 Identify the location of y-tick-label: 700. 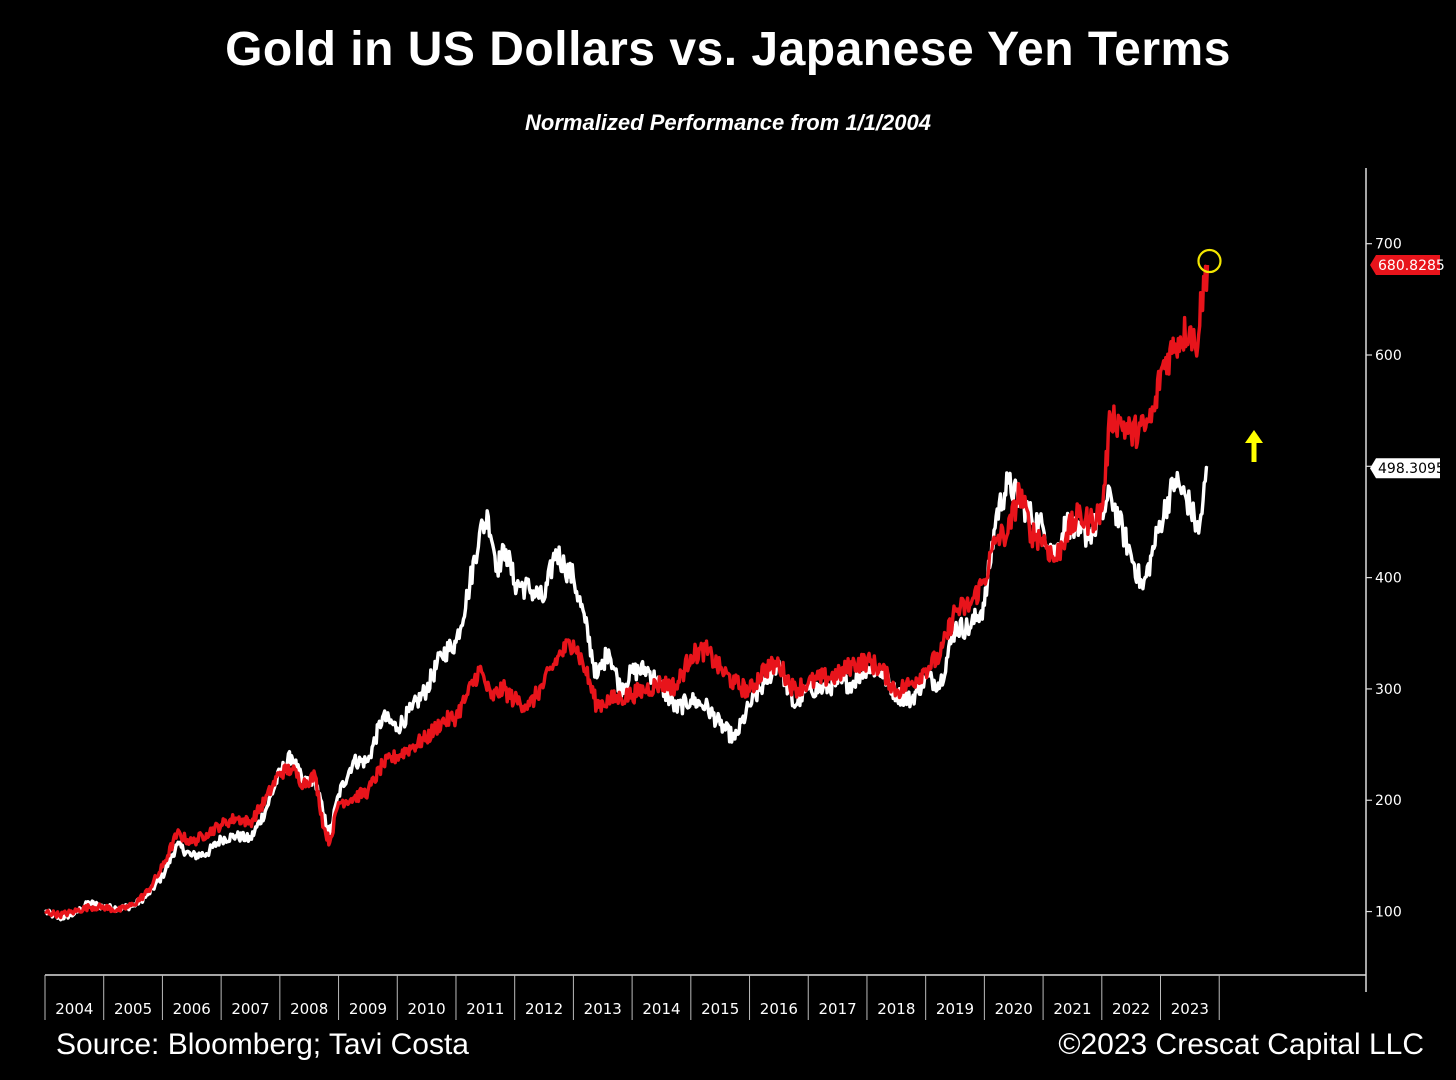
(1388, 245).